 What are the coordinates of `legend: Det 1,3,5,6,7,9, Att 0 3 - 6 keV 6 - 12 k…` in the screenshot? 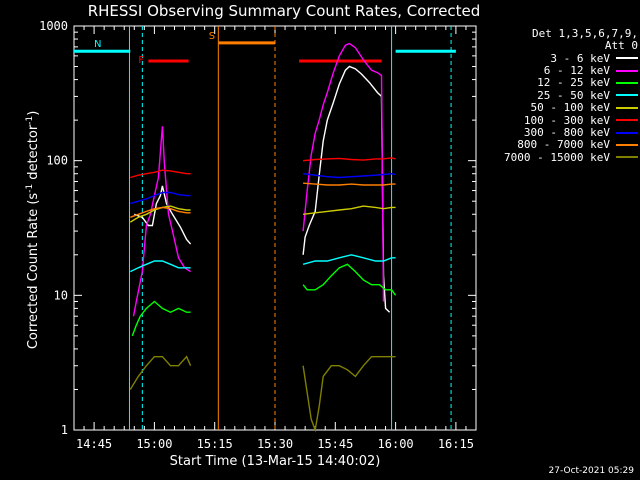 It's located at (557, 96).